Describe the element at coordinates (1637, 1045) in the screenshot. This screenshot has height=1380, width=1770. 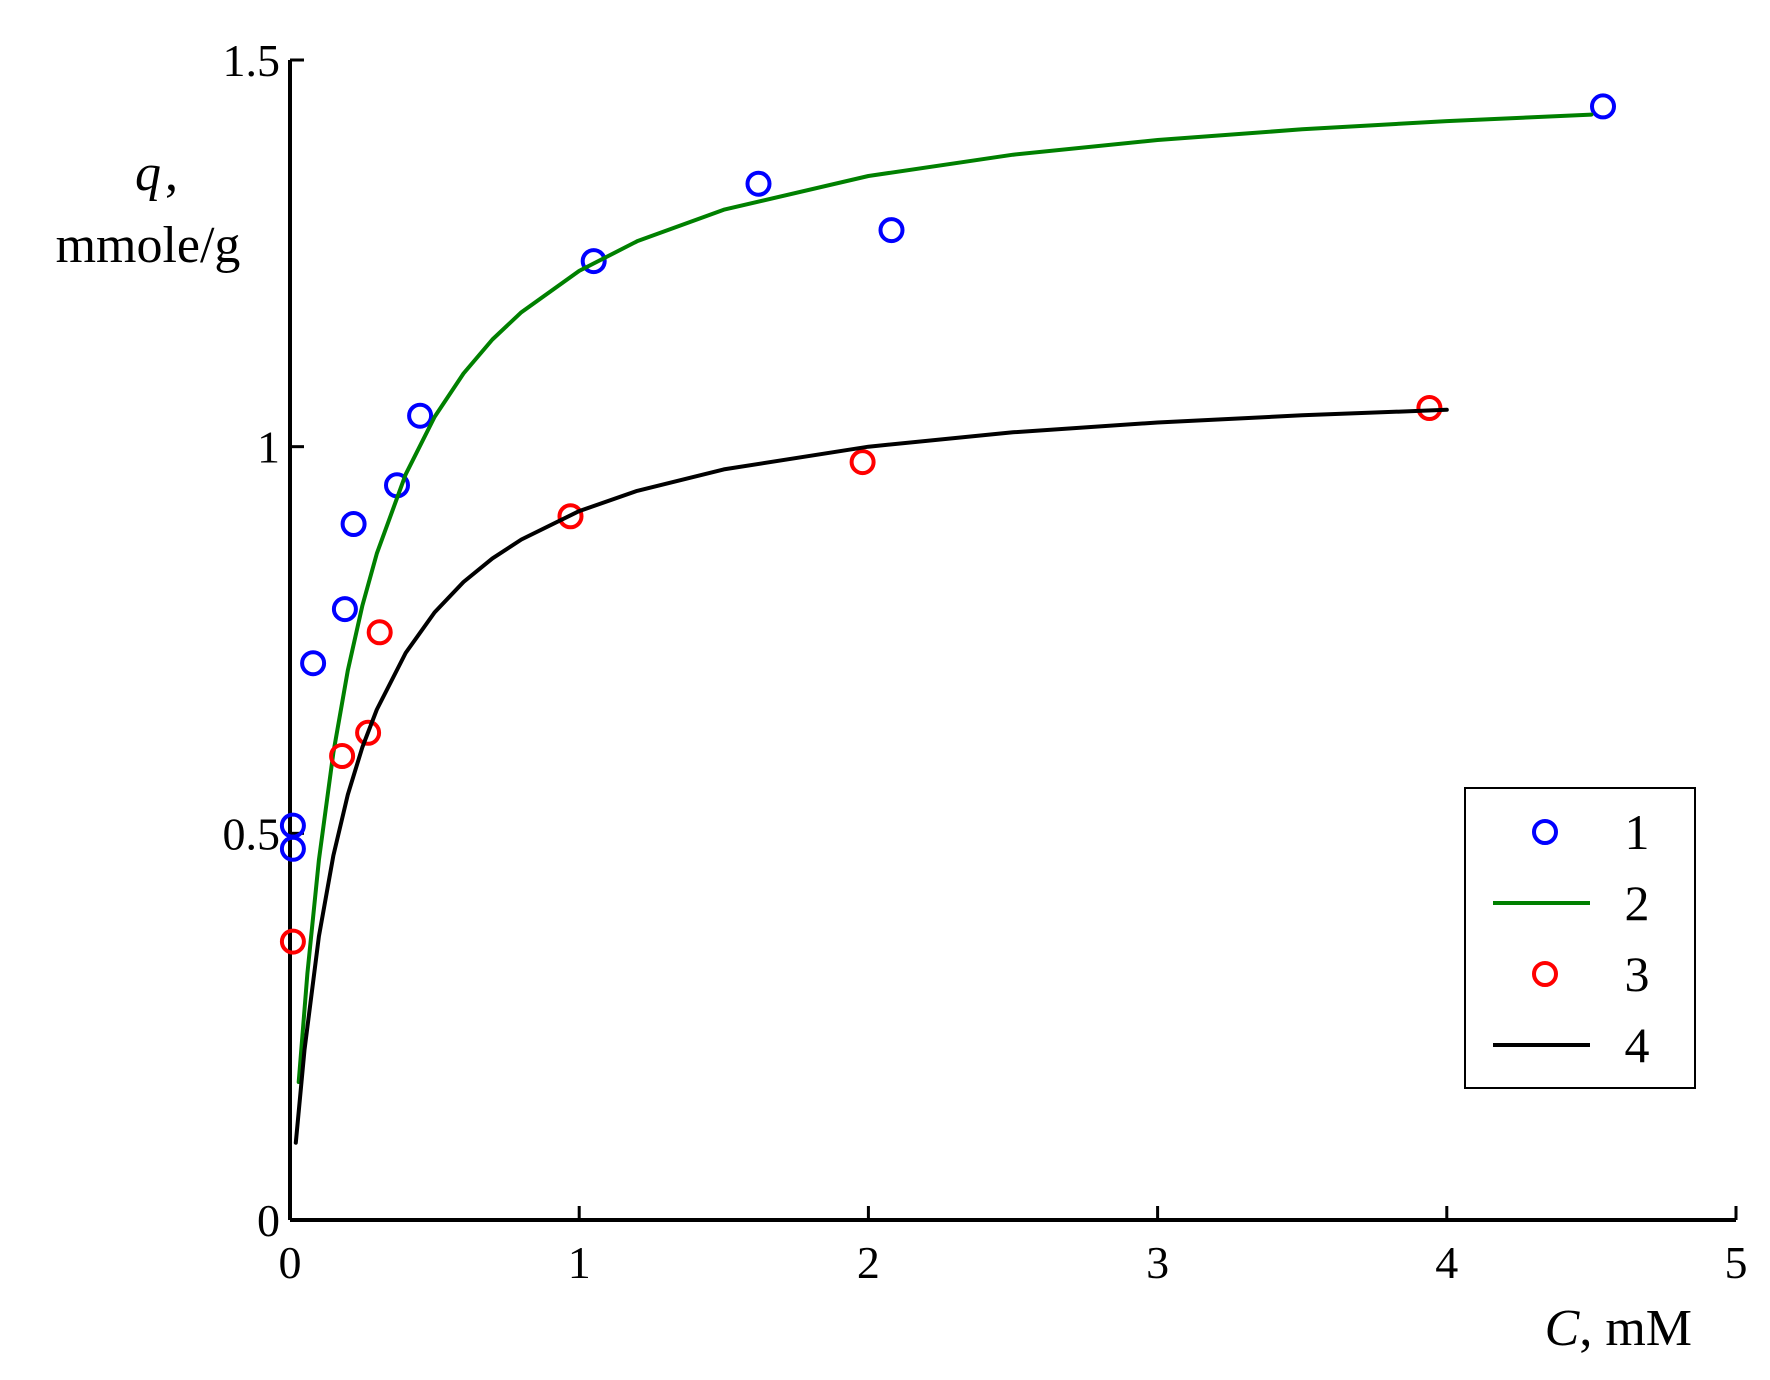
I see `legend-label-4: 4` at that location.